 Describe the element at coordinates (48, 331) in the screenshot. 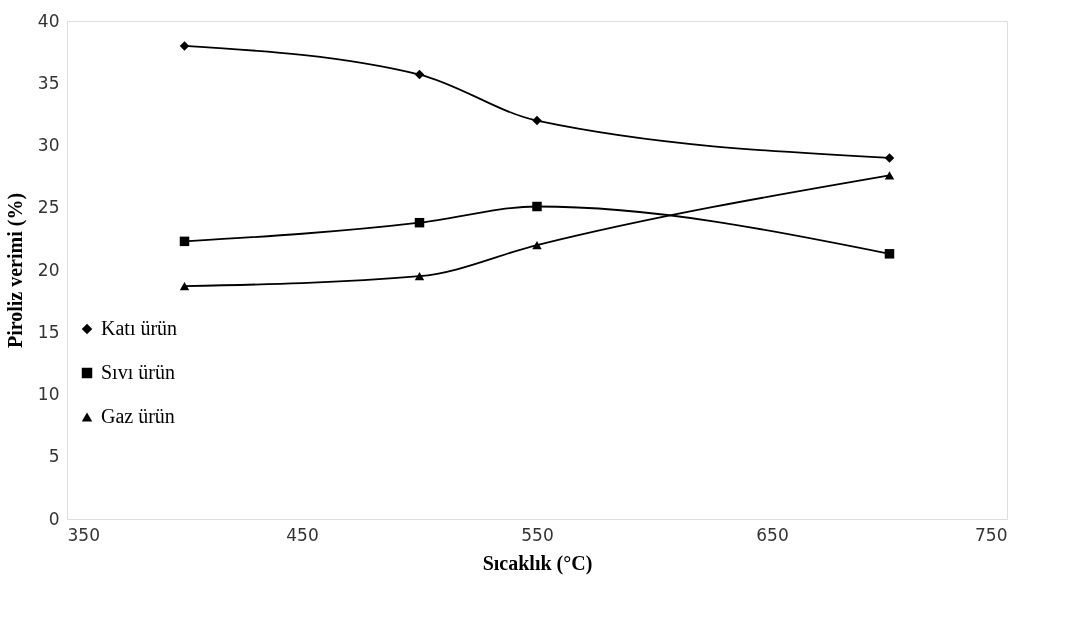

I see `y-tick-label: 15` at that location.